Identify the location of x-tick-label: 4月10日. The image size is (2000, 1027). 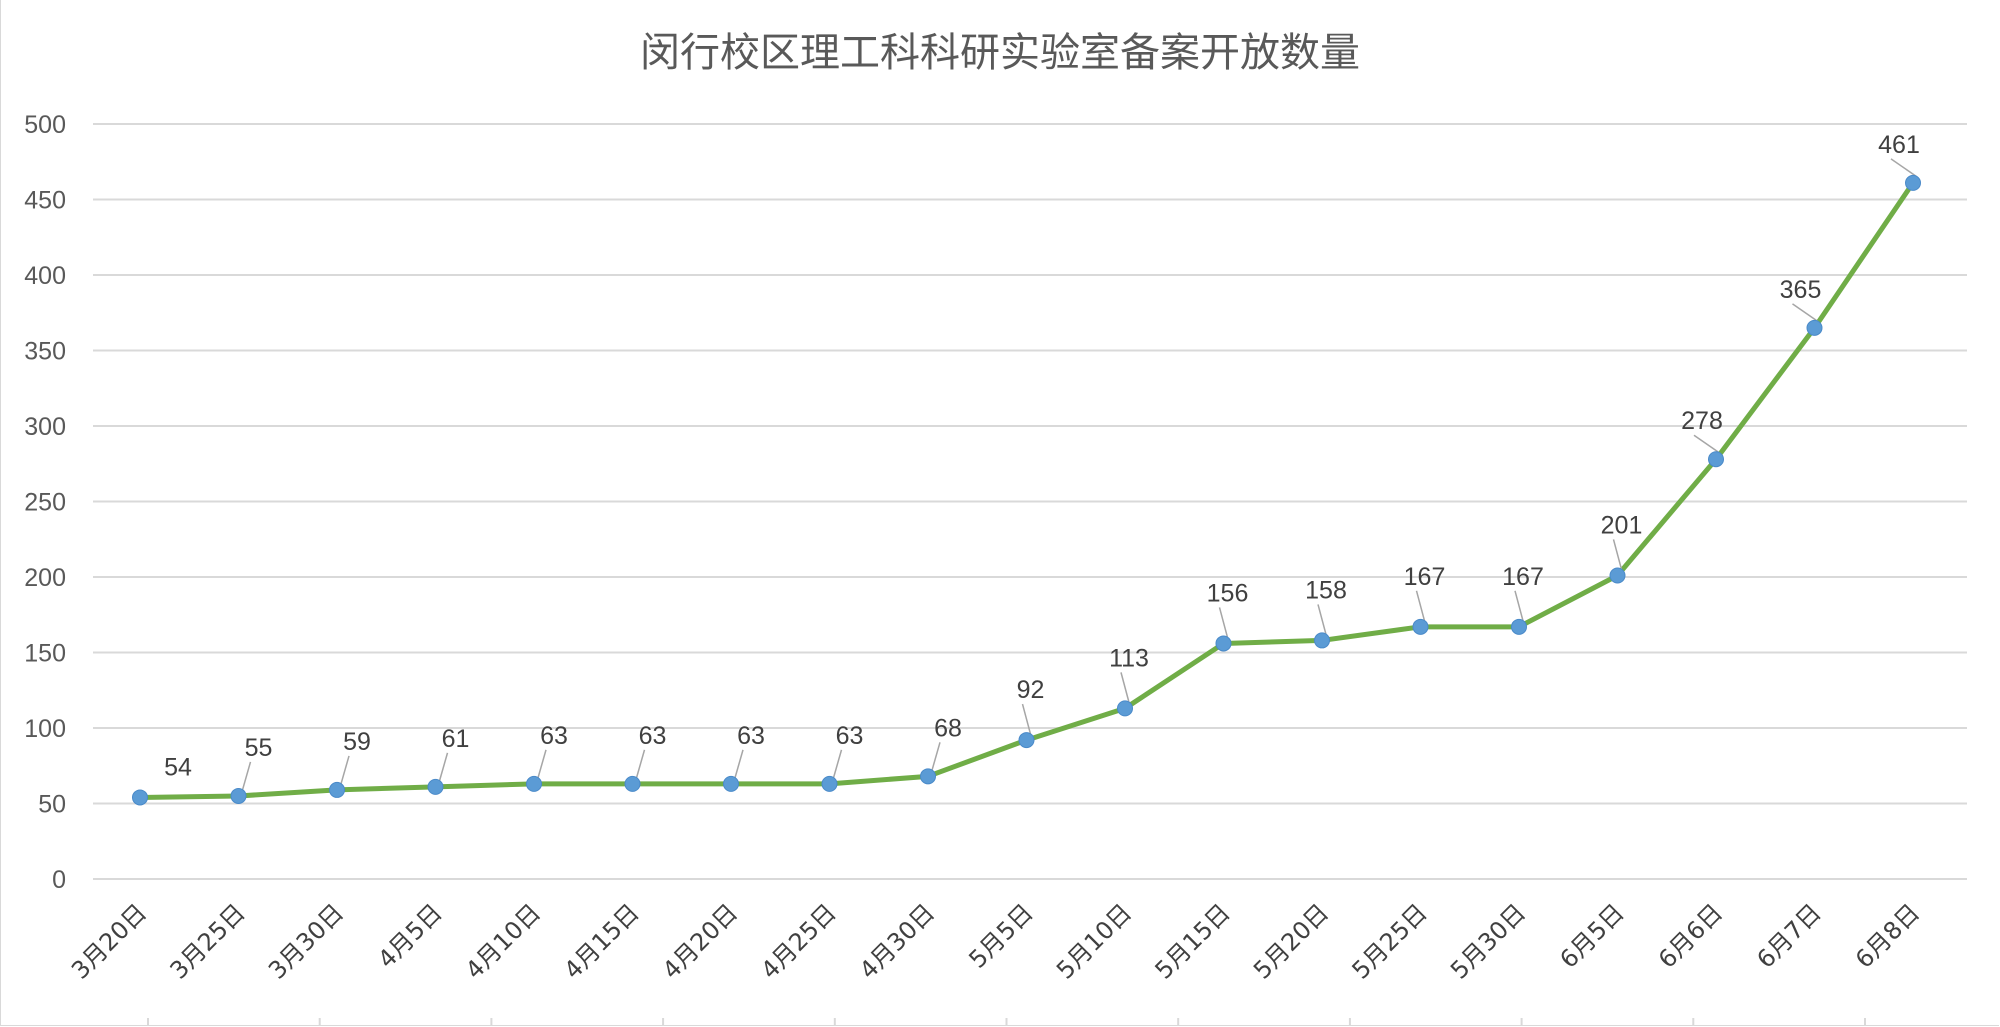
(503, 941).